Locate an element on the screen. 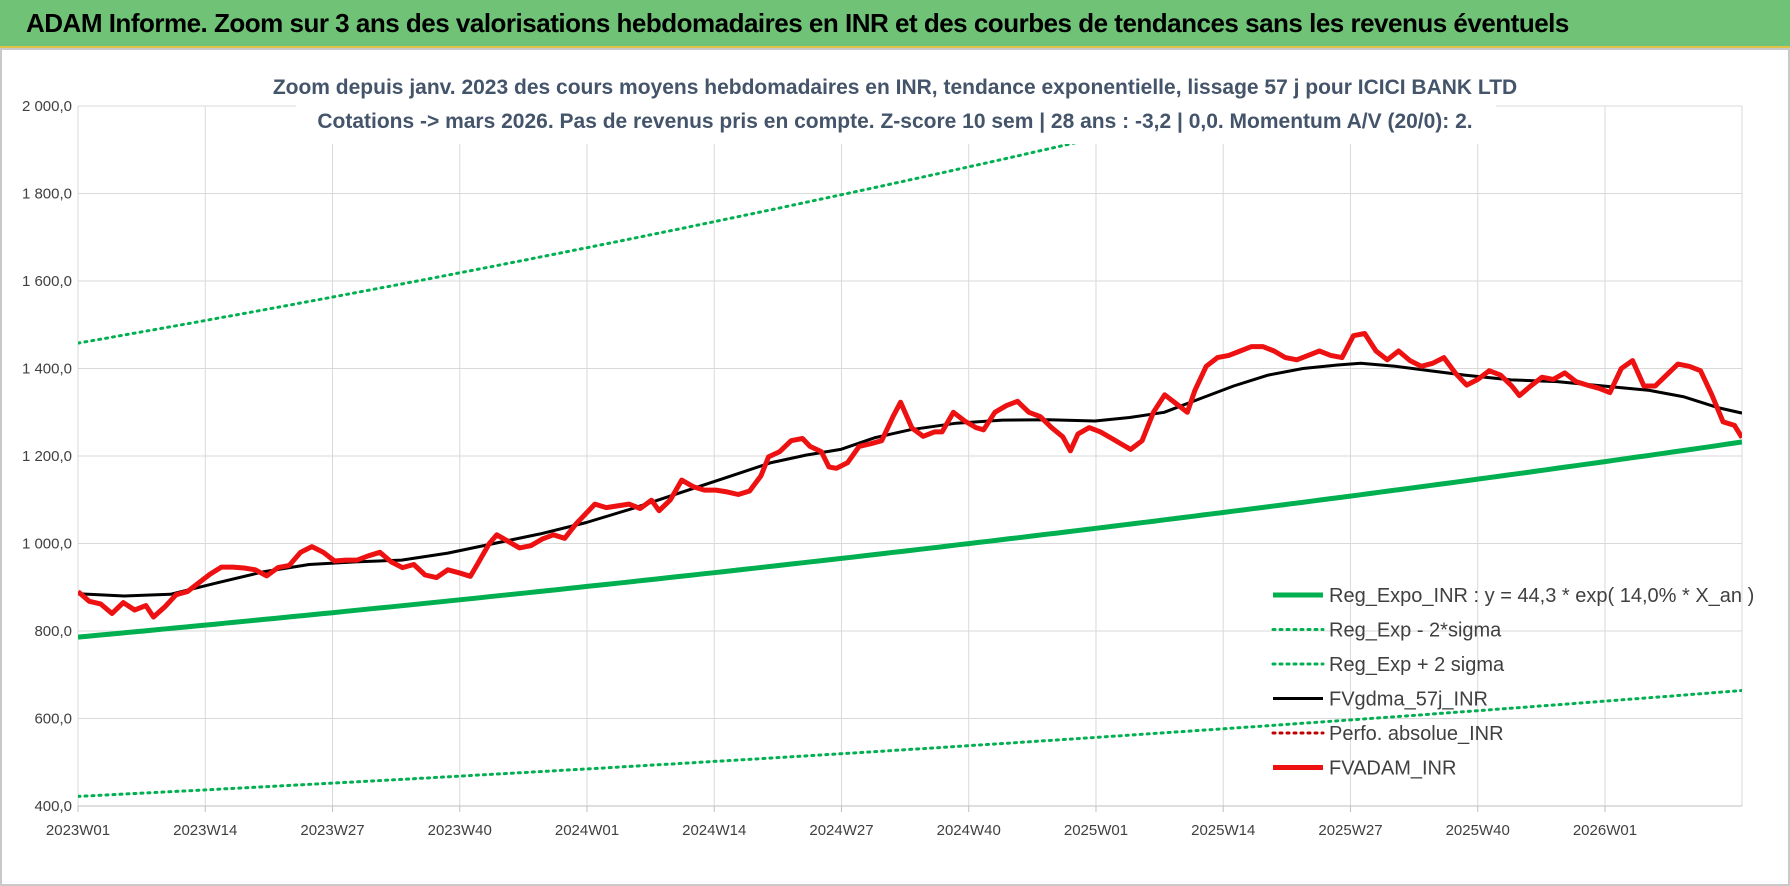 The height and width of the screenshot is (886, 1790). x-tick-label: 2024W01 is located at coordinates (587, 830).